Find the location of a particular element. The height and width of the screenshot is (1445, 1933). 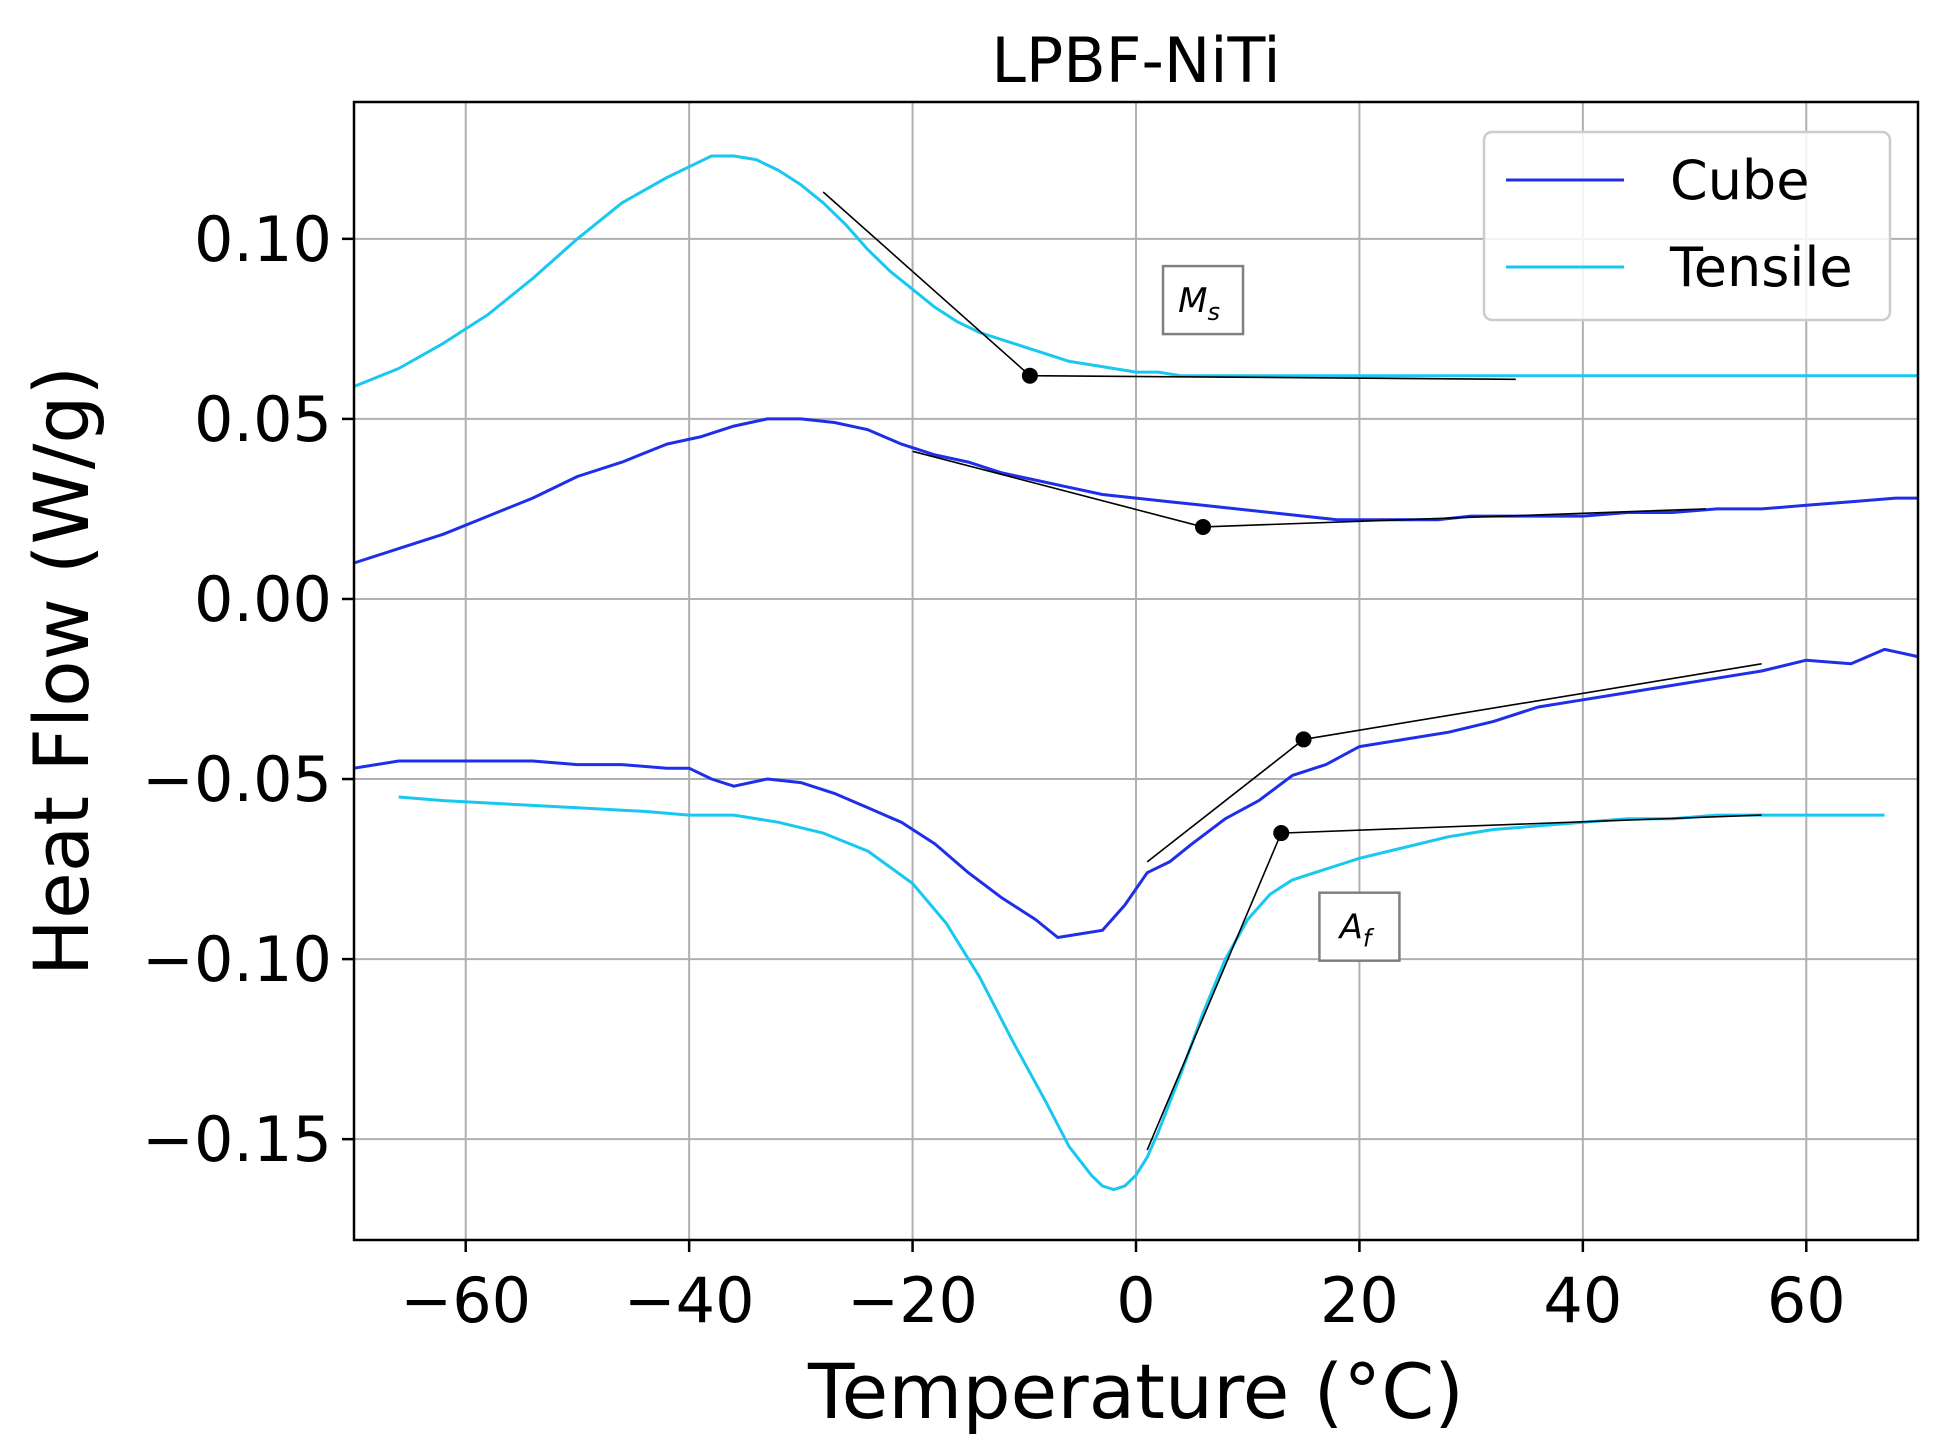

ms-annotation-box is located at coordinates (1203, 300).